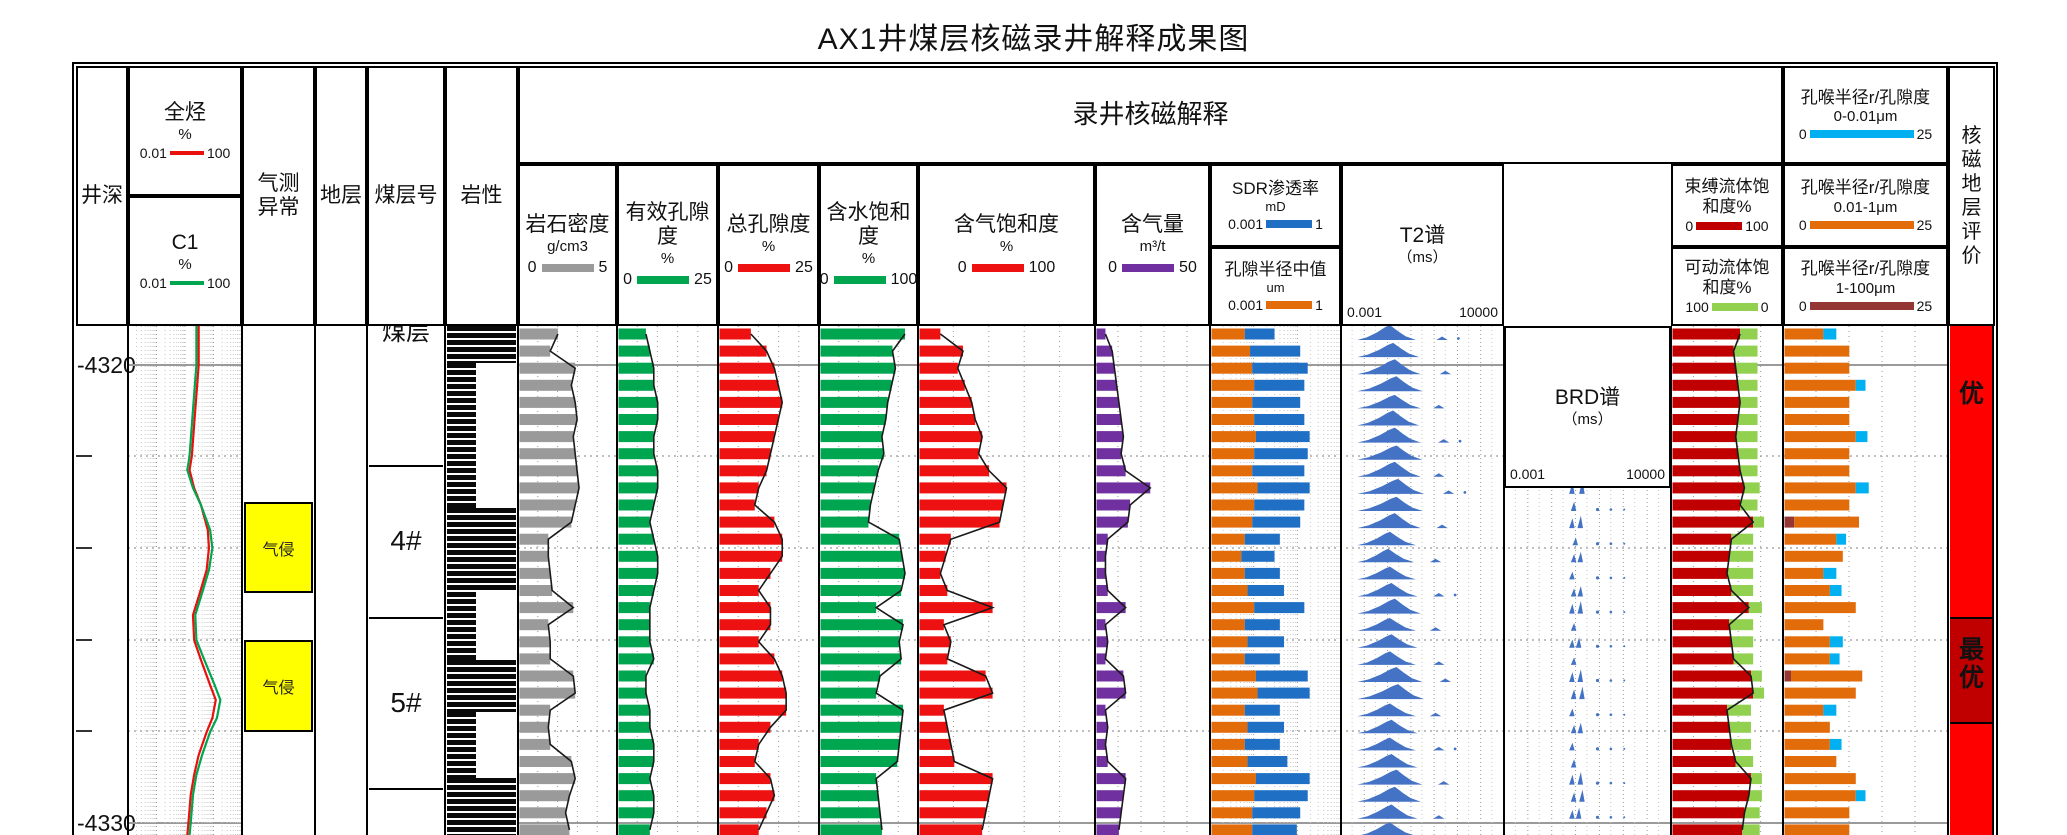 This screenshot has height=835, width=2067. Describe the element at coordinates (663, 279) in the screenshot. I see `eff-porosity-scale-bar` at that location.